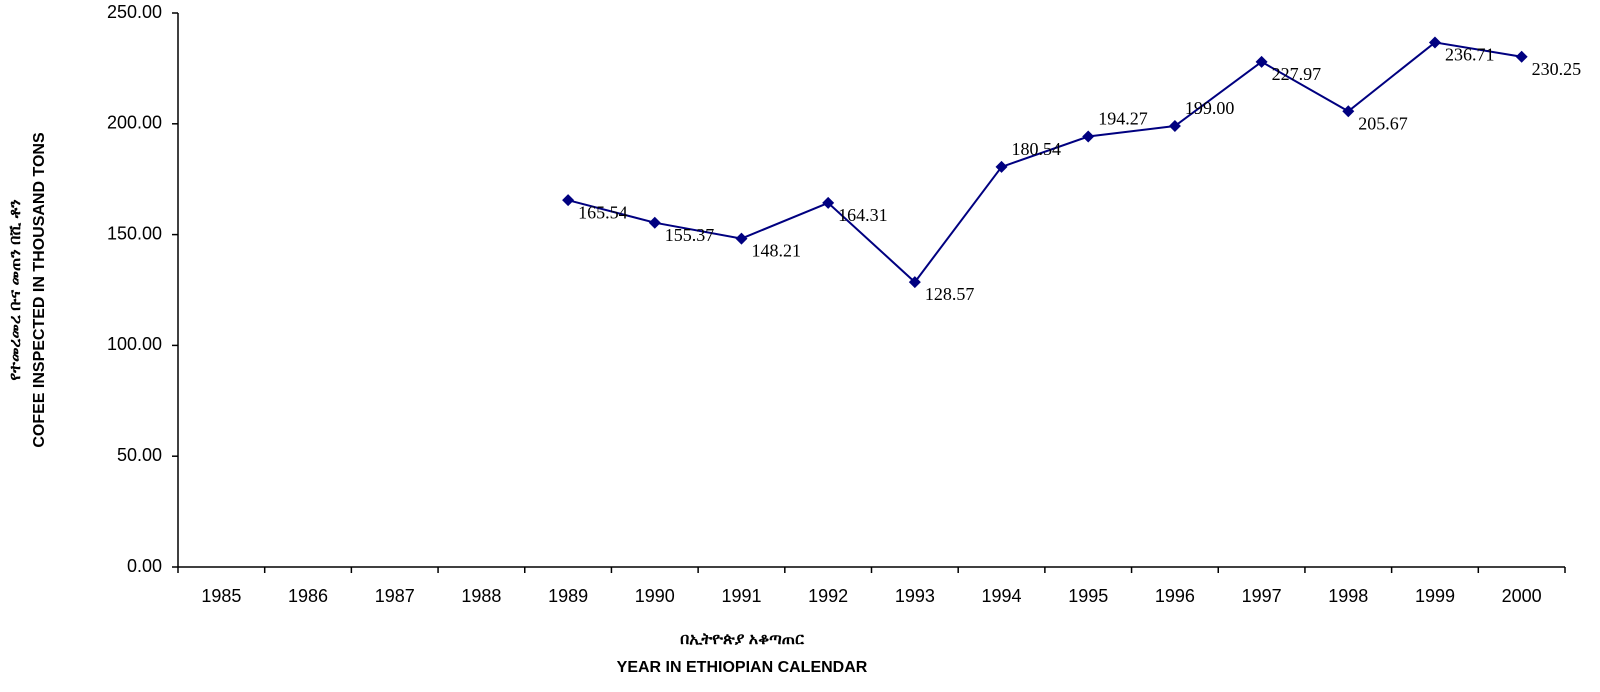 The height and width of the screenshot is (692, 1600). Describe the element at coordinates (1037, 149) in the screenshot. I see `data-label: 180.54` at that location.